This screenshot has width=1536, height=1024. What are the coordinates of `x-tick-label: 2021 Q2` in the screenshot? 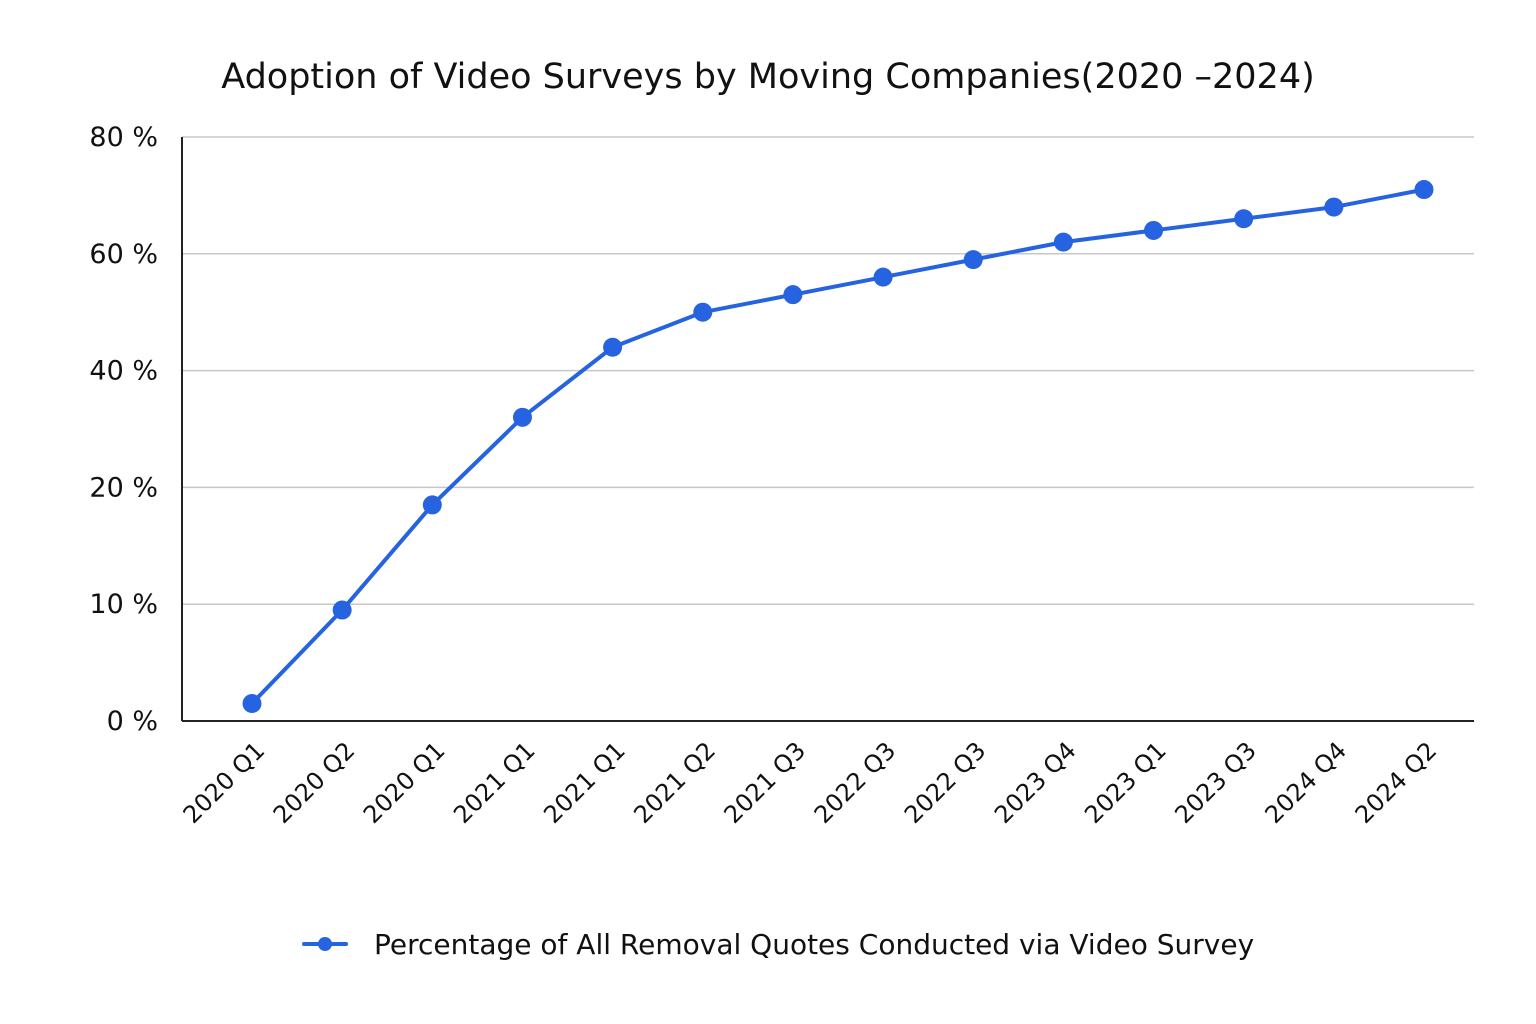 It's located at (674, 782).